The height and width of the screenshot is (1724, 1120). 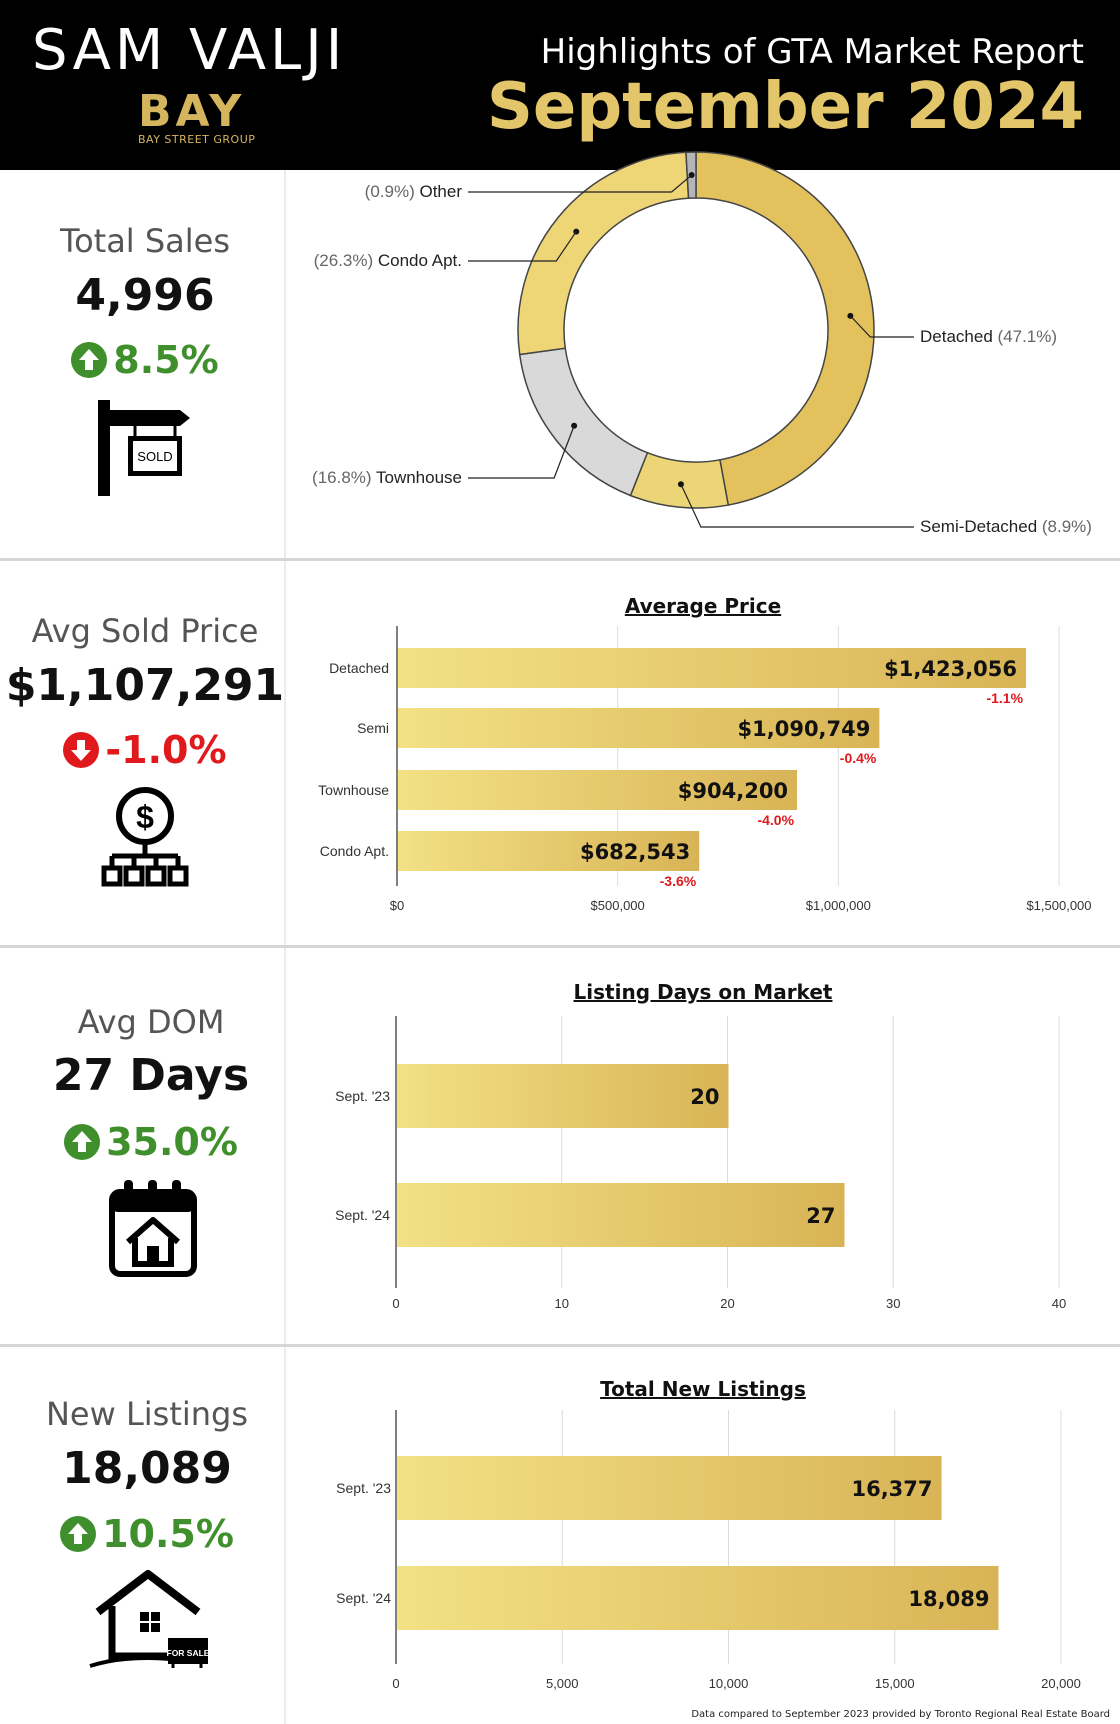 What do you see at coordinates (562, 1683) in the screenshot?
I see `x-tick-label: 5,000` at bounding box center [562, 1683].